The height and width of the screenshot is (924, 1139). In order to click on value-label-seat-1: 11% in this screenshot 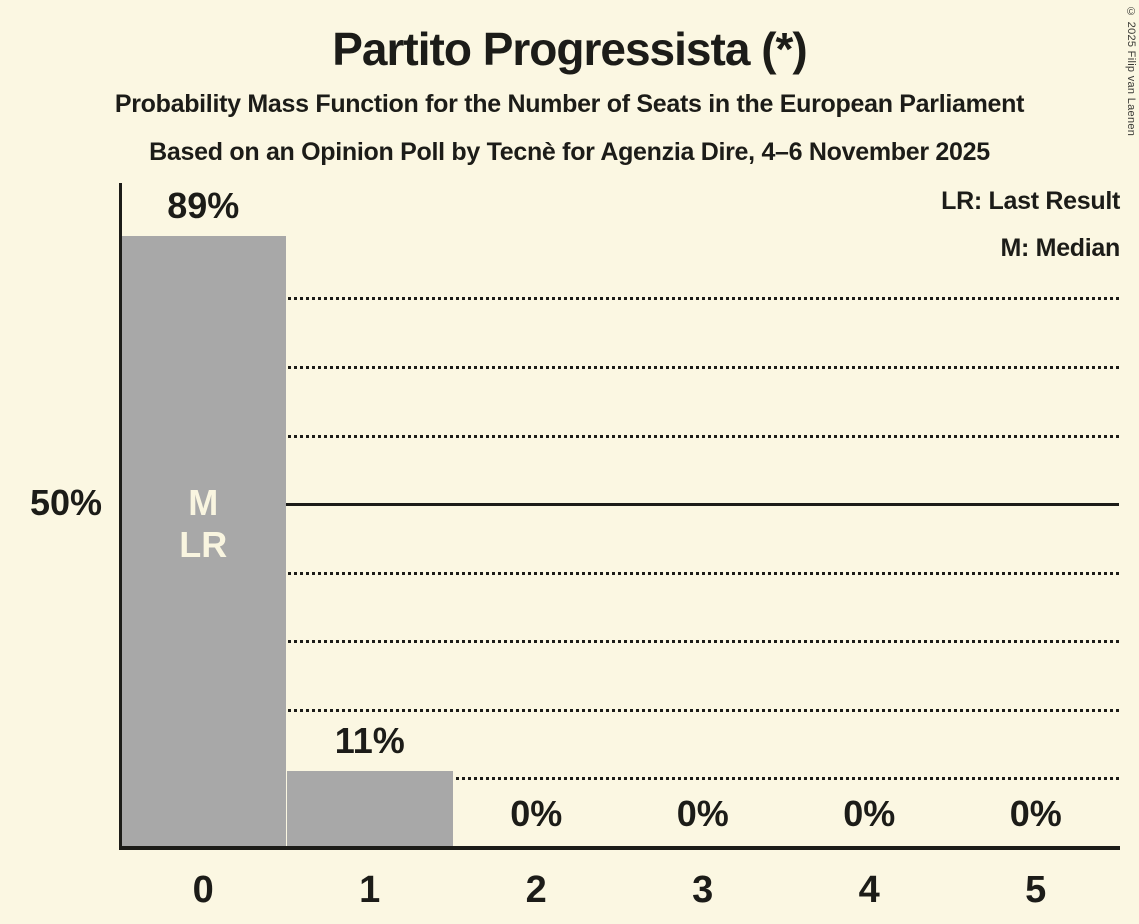, I will do `click(369, 740)`.